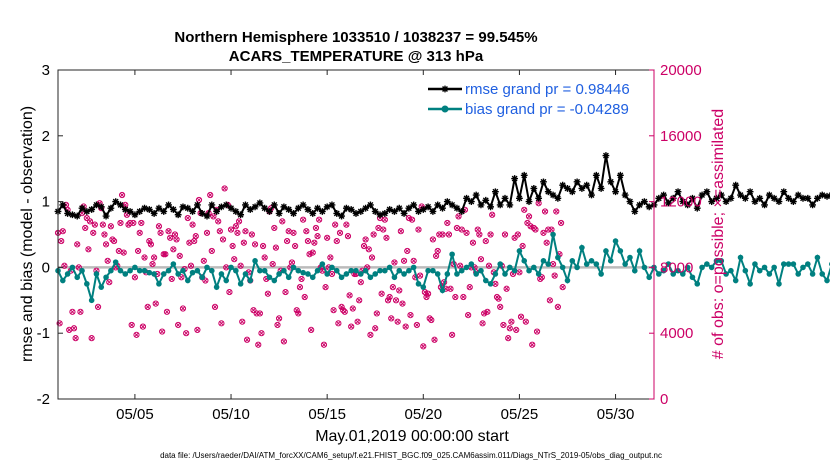  I want to click on y-right-tick-label: 0, so click(664, 399).